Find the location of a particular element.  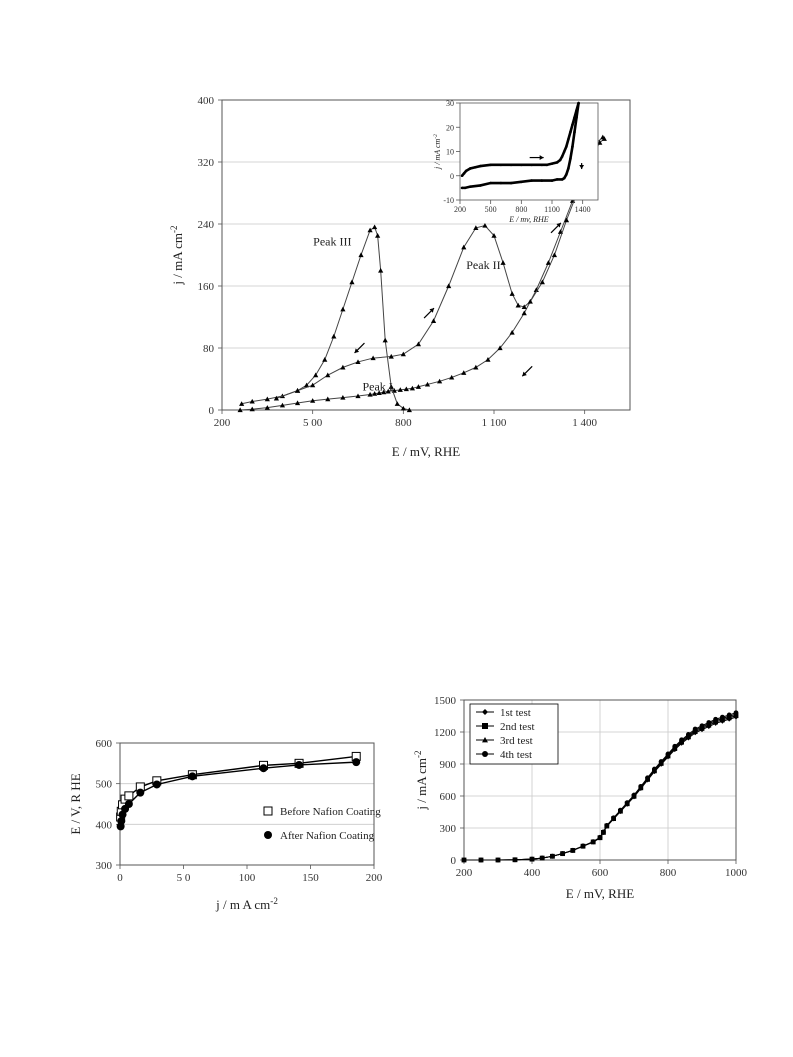

y-tick-label: 600 is located at coordinates (448, 797).